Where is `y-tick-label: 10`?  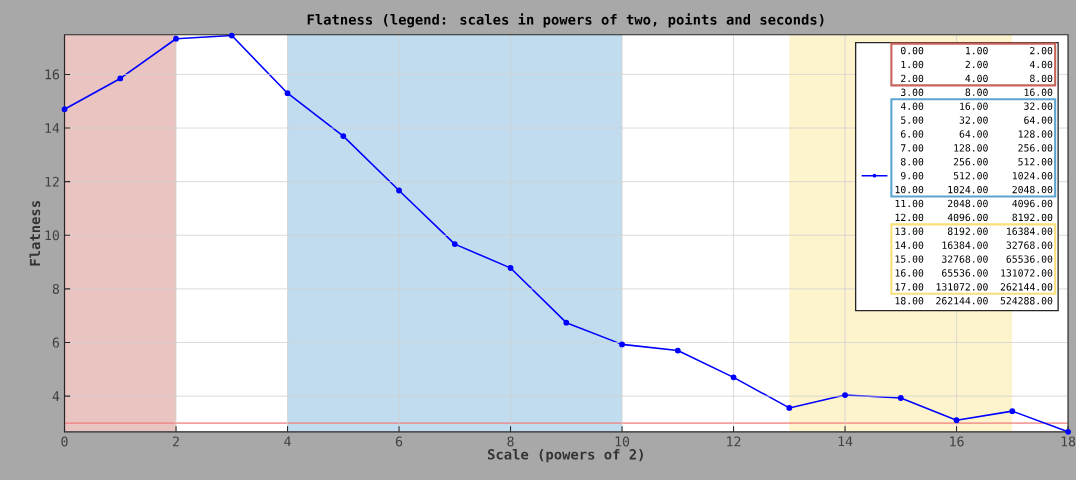 y-tick-label: 10 is located at coordinates (52, 235).